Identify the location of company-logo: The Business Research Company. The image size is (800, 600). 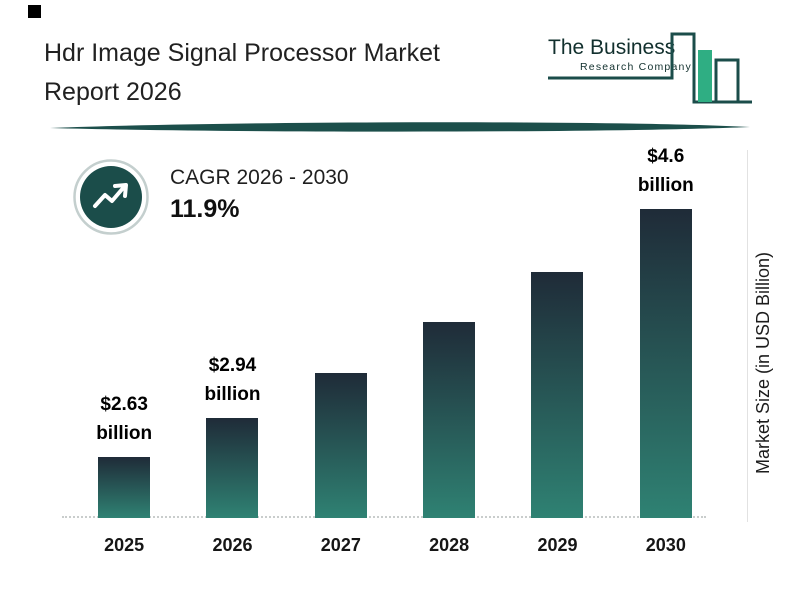
(651, 69).